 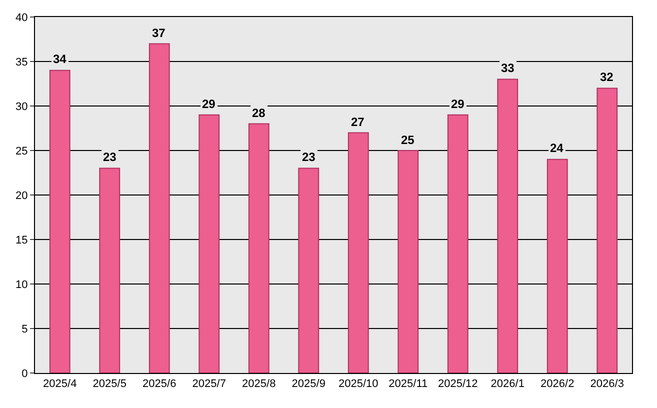 What do you see at coordinates (60, 384) in the screenshot?
I see `x-tick-label: 2025/4` at bounding box center [60, 384].